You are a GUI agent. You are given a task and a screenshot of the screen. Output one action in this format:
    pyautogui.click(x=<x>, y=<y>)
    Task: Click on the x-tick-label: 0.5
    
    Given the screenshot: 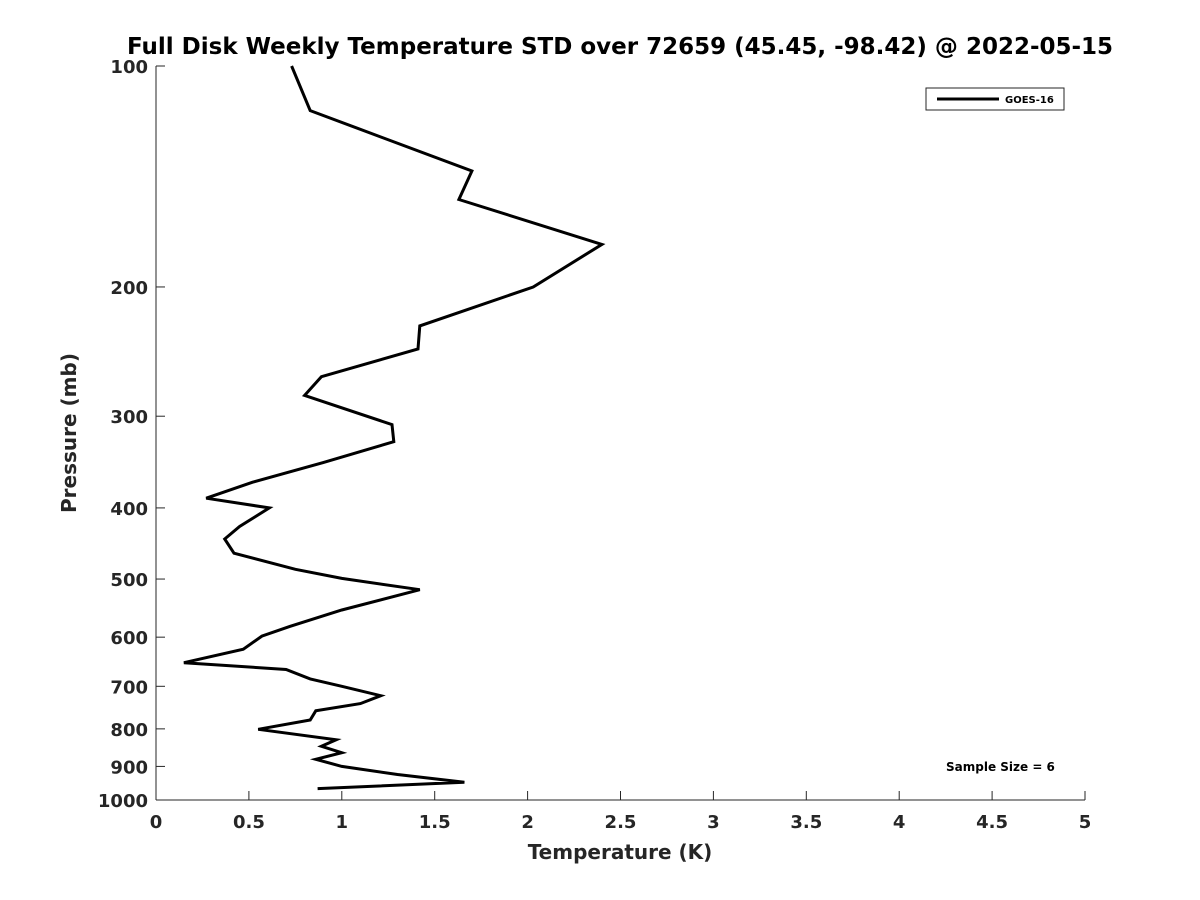 What is the action you would take?
    pyautogui.click(x=249, y=822)
    